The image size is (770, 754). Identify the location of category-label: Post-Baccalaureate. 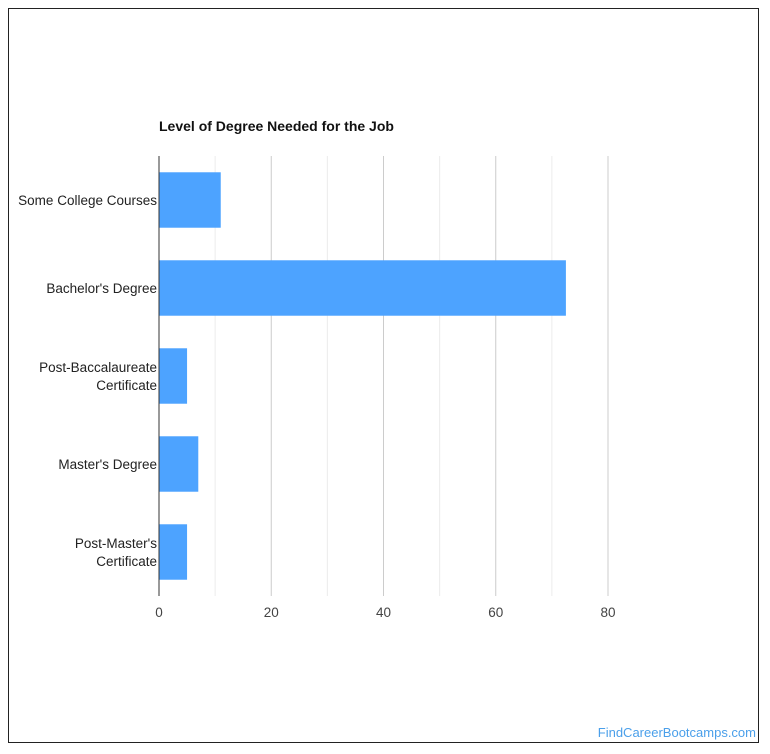
(98, 367).